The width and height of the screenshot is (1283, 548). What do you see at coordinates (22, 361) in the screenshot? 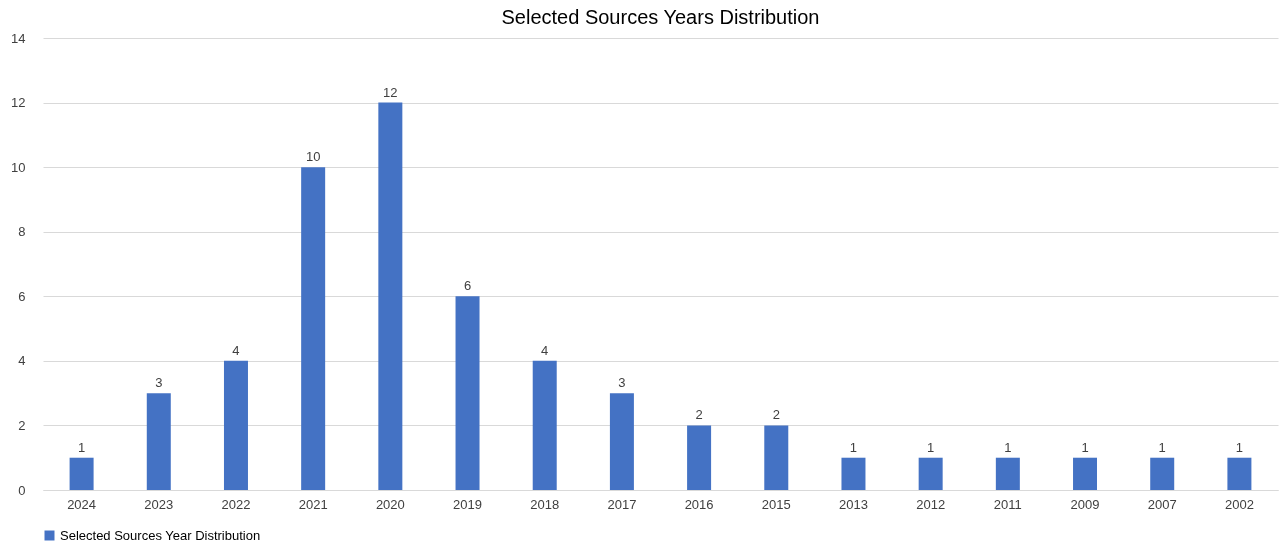
I see `y-tick-label: 4` at bounding box center [22, 361].